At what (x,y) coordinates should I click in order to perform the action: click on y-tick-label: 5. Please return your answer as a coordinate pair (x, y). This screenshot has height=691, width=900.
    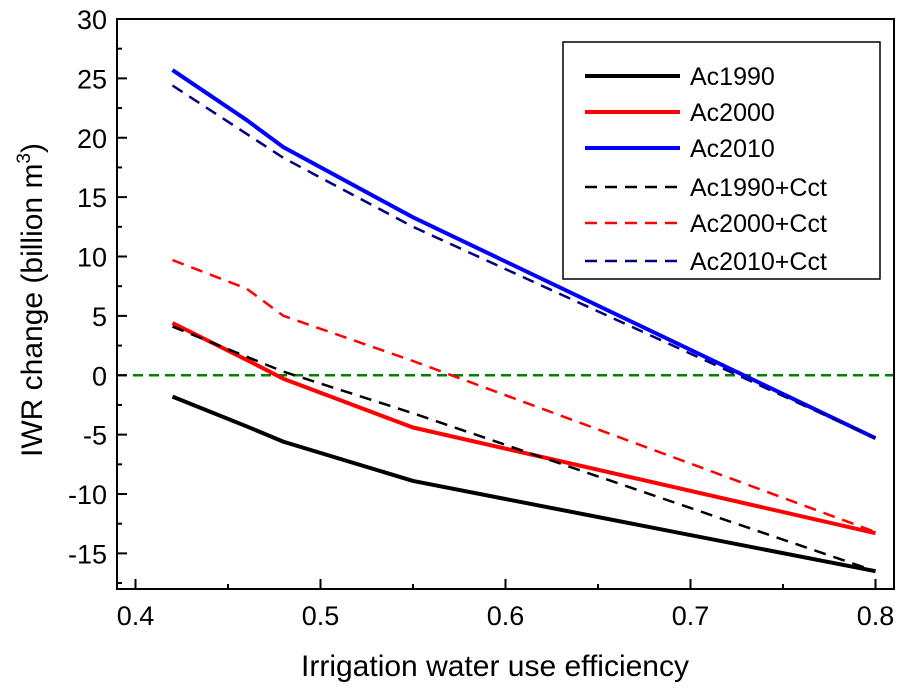
    Looking at the image, I should click on (99, 317).